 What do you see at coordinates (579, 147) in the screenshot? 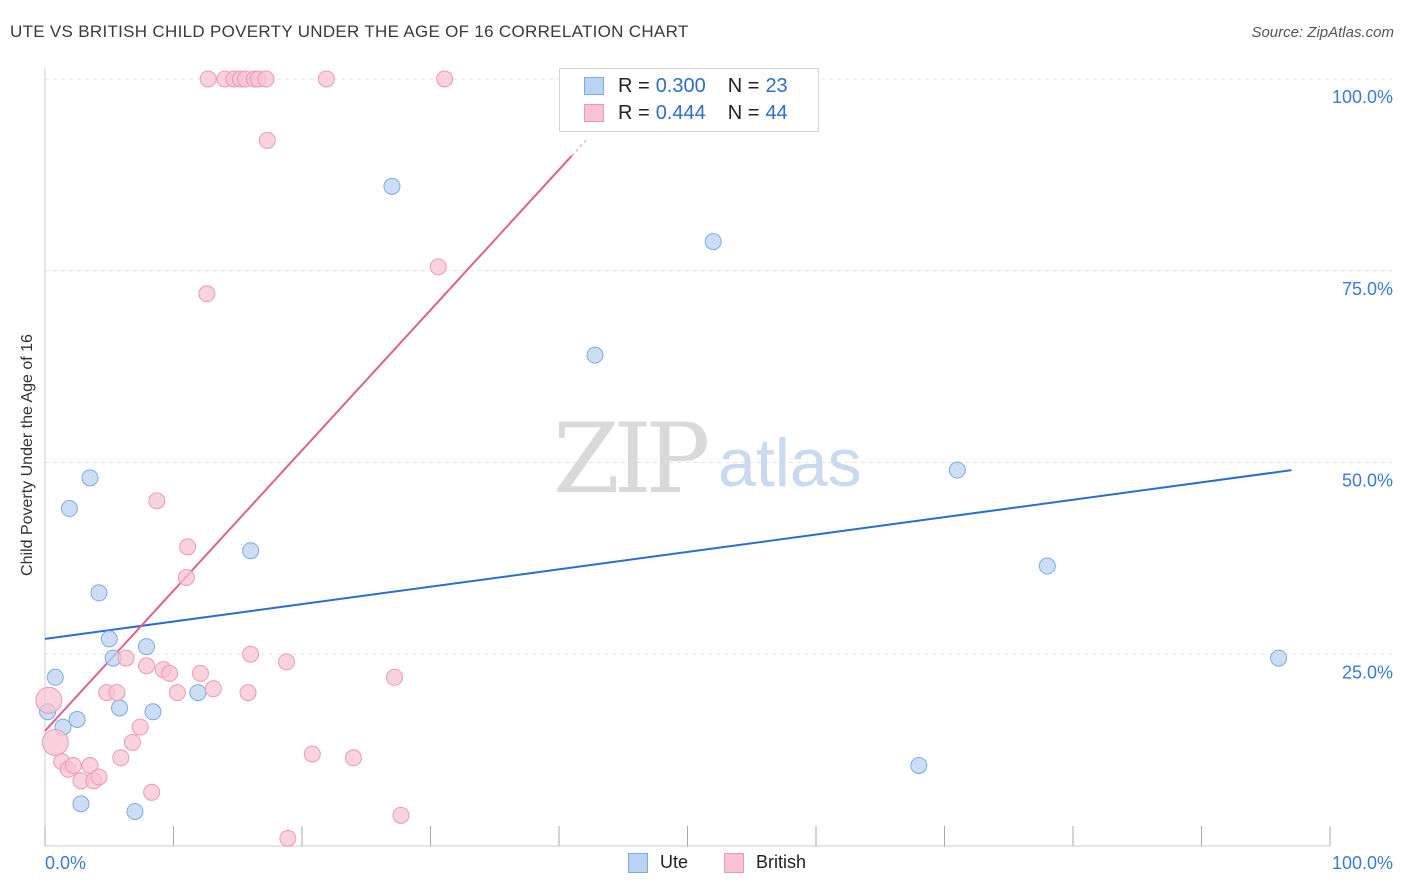
I see `british-trend-extension` at bounding box center [579, 147].